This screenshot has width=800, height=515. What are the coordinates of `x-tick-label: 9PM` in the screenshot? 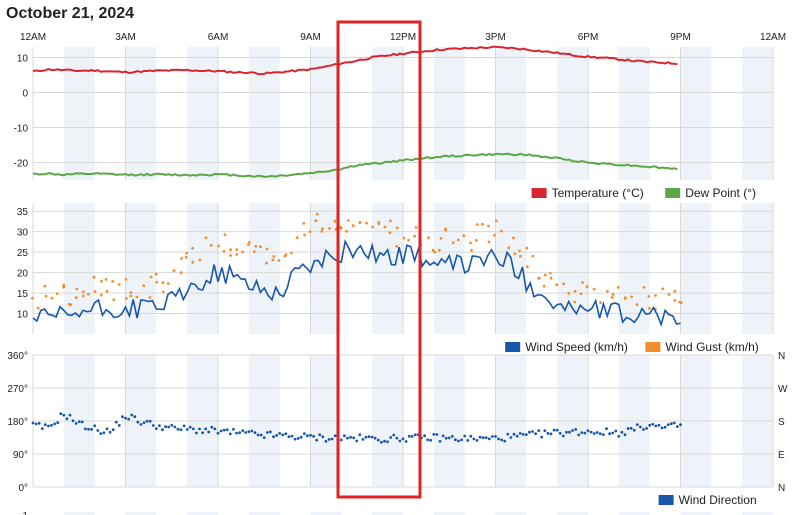 It's located at (680, 37).